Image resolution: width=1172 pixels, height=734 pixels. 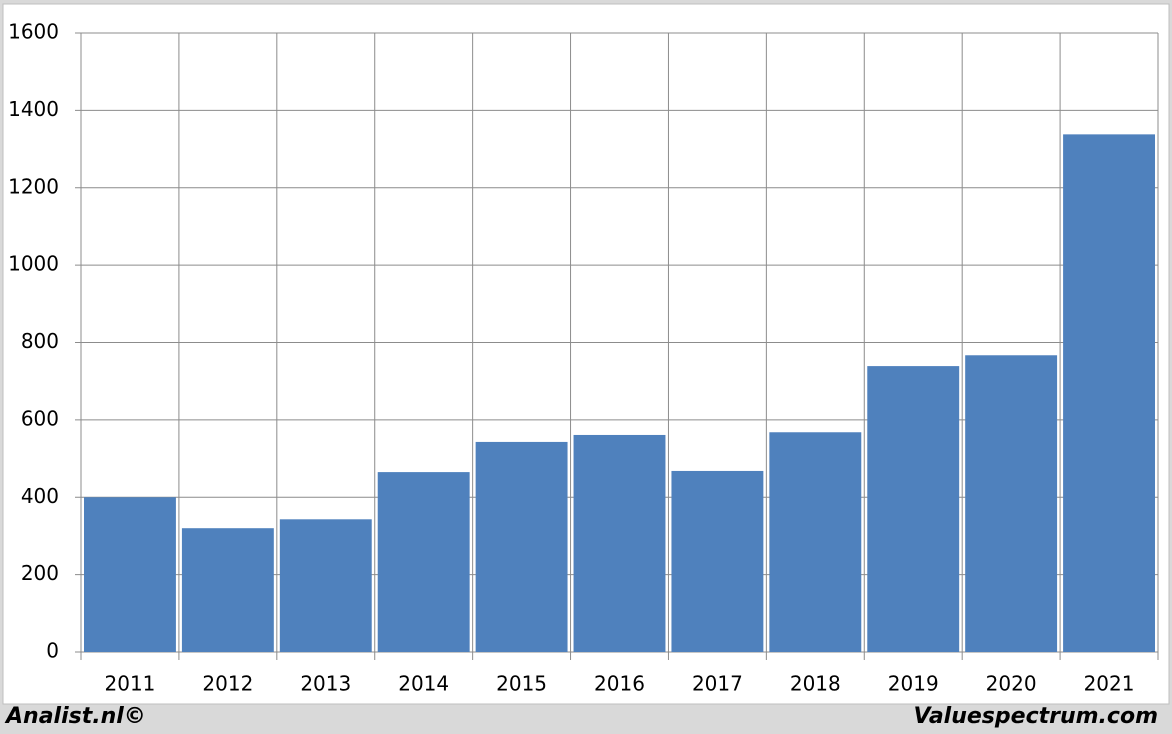 I want to click on source-left: Analist.nl©, so click(x=75, y=716).